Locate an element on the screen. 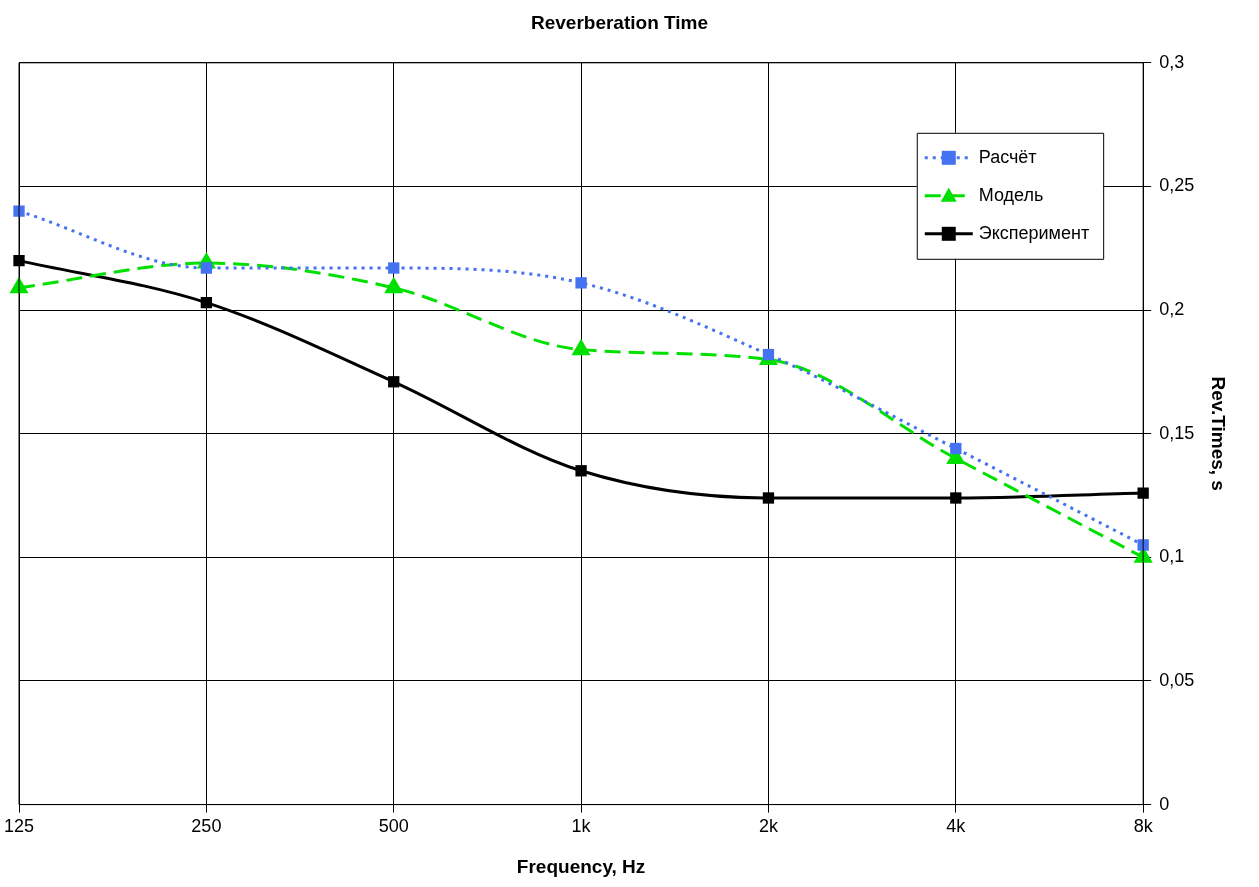  y-tick-label: 0,25 is located at coordinates (1177, 185).